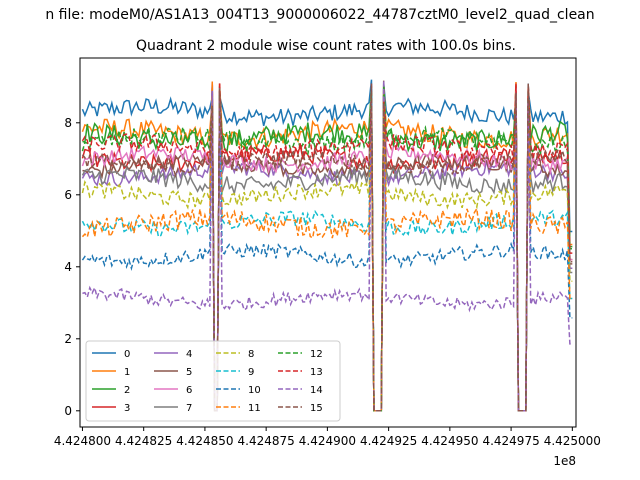  Describe the element at coordinates (68, 411) in the screenshot. I see `y-tick-label: 0` at that location.